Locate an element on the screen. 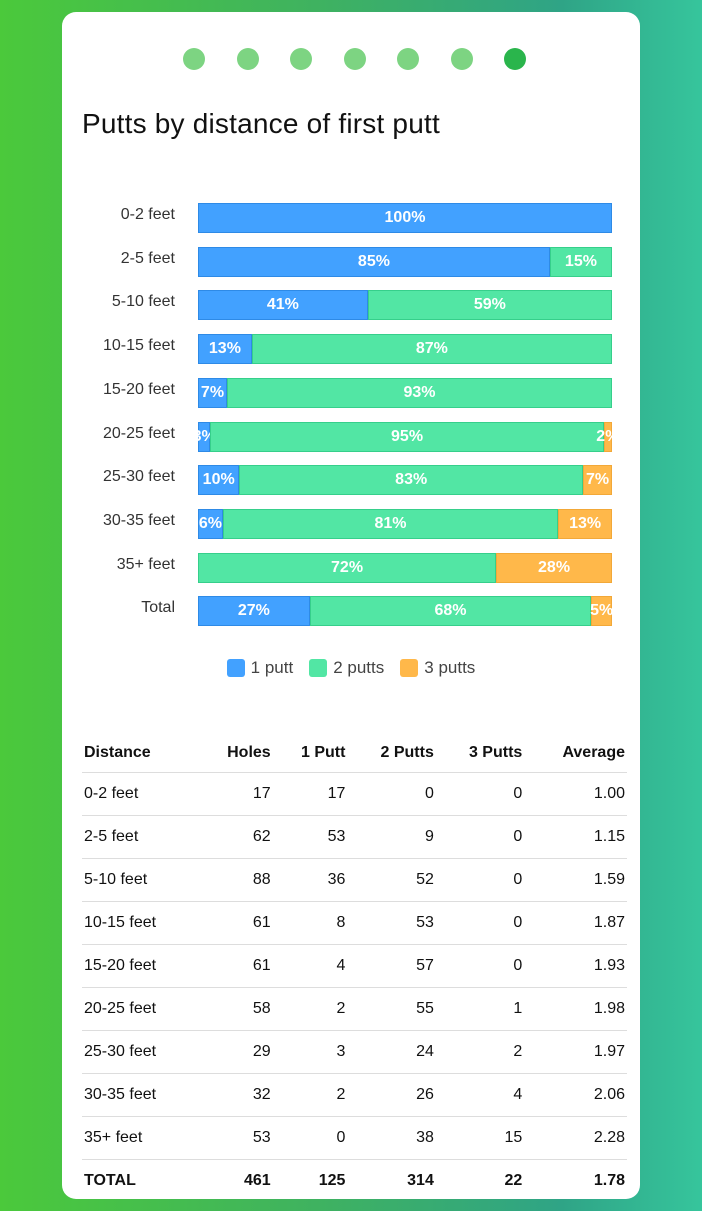 This screenshot has width=702, height=1211. legend-item: 1 putt is located at coordinates (260, 668).